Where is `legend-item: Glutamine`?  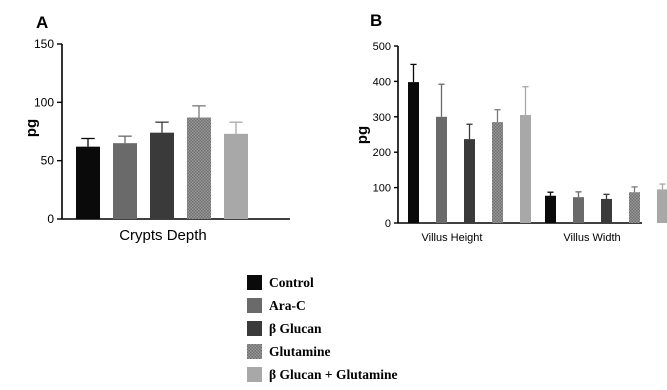 legend-item: Glutamine is located at coordinates (322, 351).